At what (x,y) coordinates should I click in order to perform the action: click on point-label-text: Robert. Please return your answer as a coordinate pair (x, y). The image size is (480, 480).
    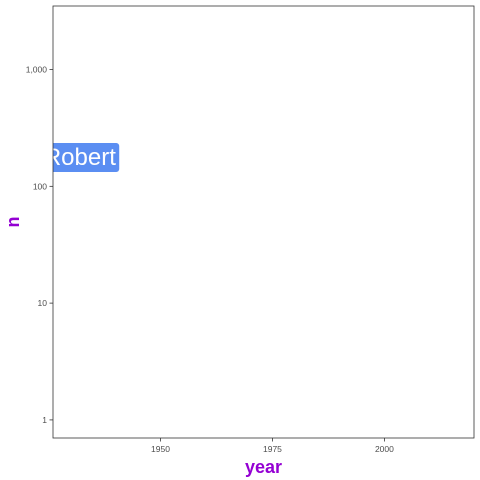
    Looking at the image, I should click on (80, 157).